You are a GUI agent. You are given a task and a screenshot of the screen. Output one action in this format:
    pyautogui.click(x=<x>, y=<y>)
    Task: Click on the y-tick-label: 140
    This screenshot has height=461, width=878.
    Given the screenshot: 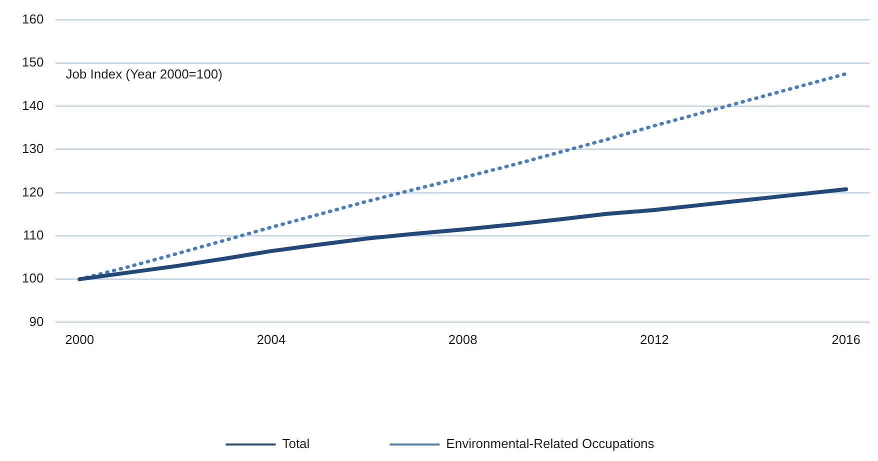 What is the action you would take?
    pyautogui.click(x=33, y=105)
    